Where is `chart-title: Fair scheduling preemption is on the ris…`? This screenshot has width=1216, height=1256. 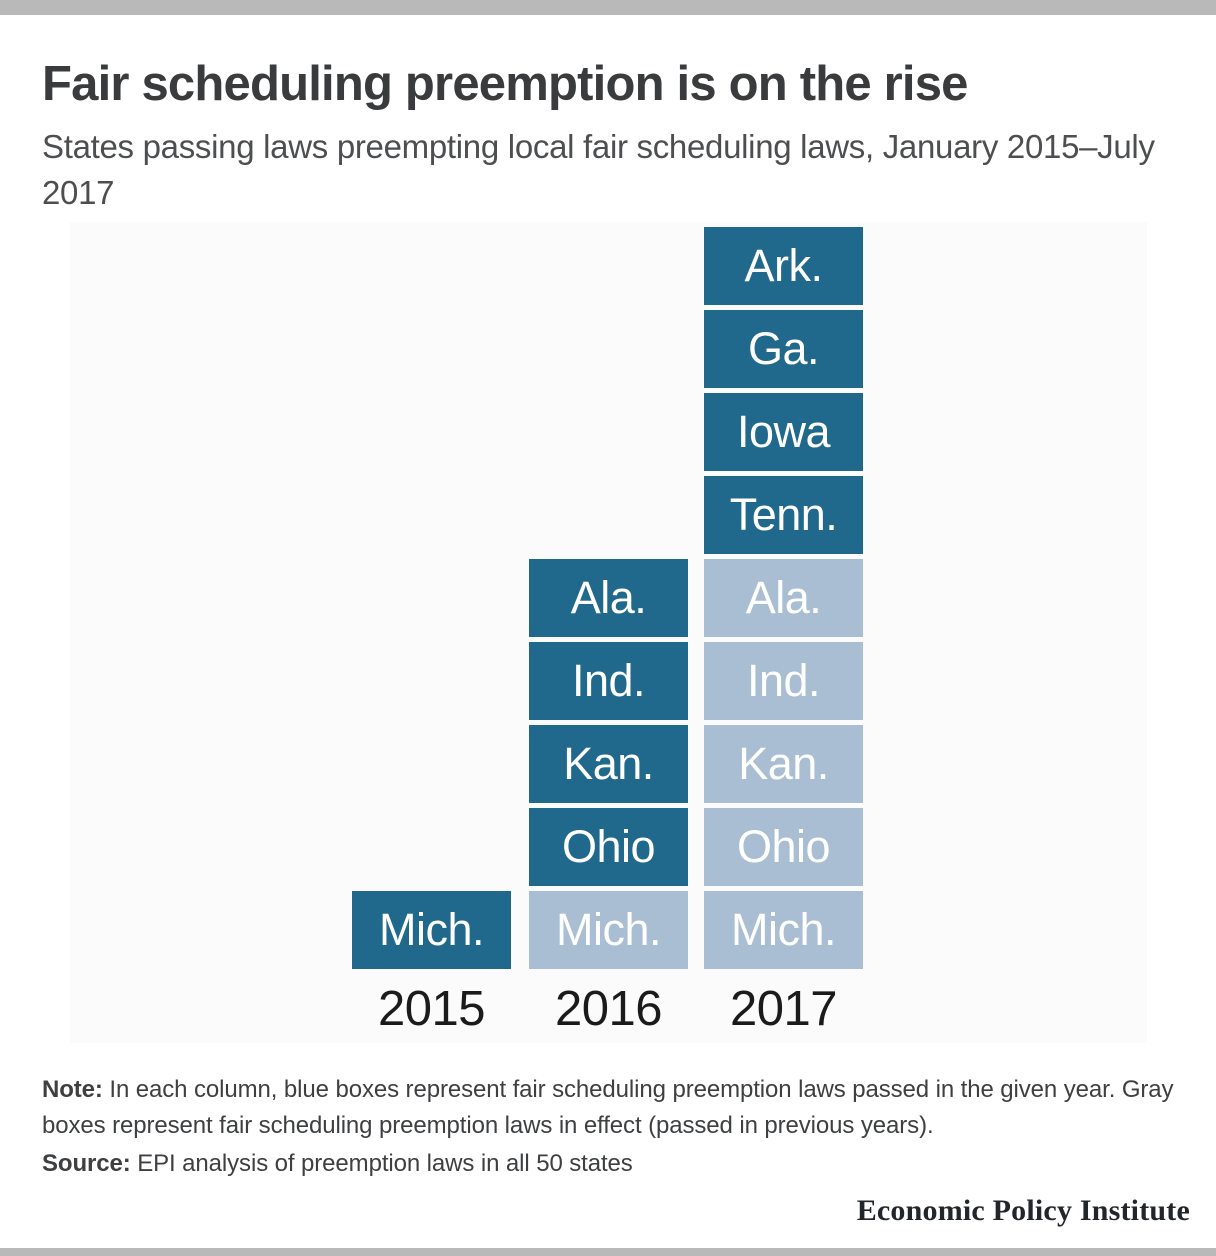
chart-title: Fair scheduling preemption is on the ris… is located at coordinates (505, 84).